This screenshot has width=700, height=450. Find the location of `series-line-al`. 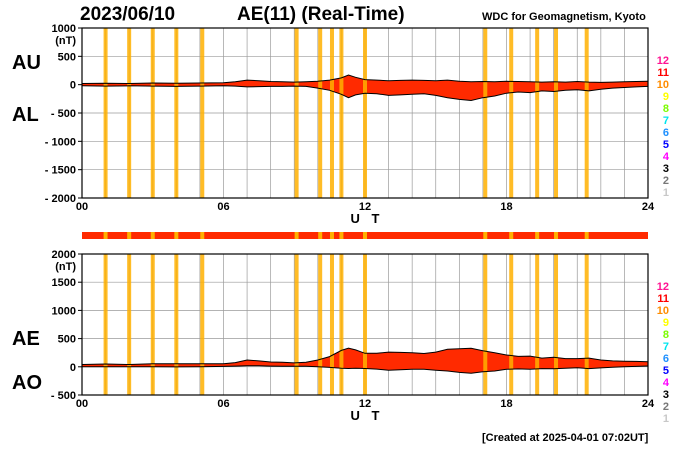

series-line-al is located at coordinates (365, 93).